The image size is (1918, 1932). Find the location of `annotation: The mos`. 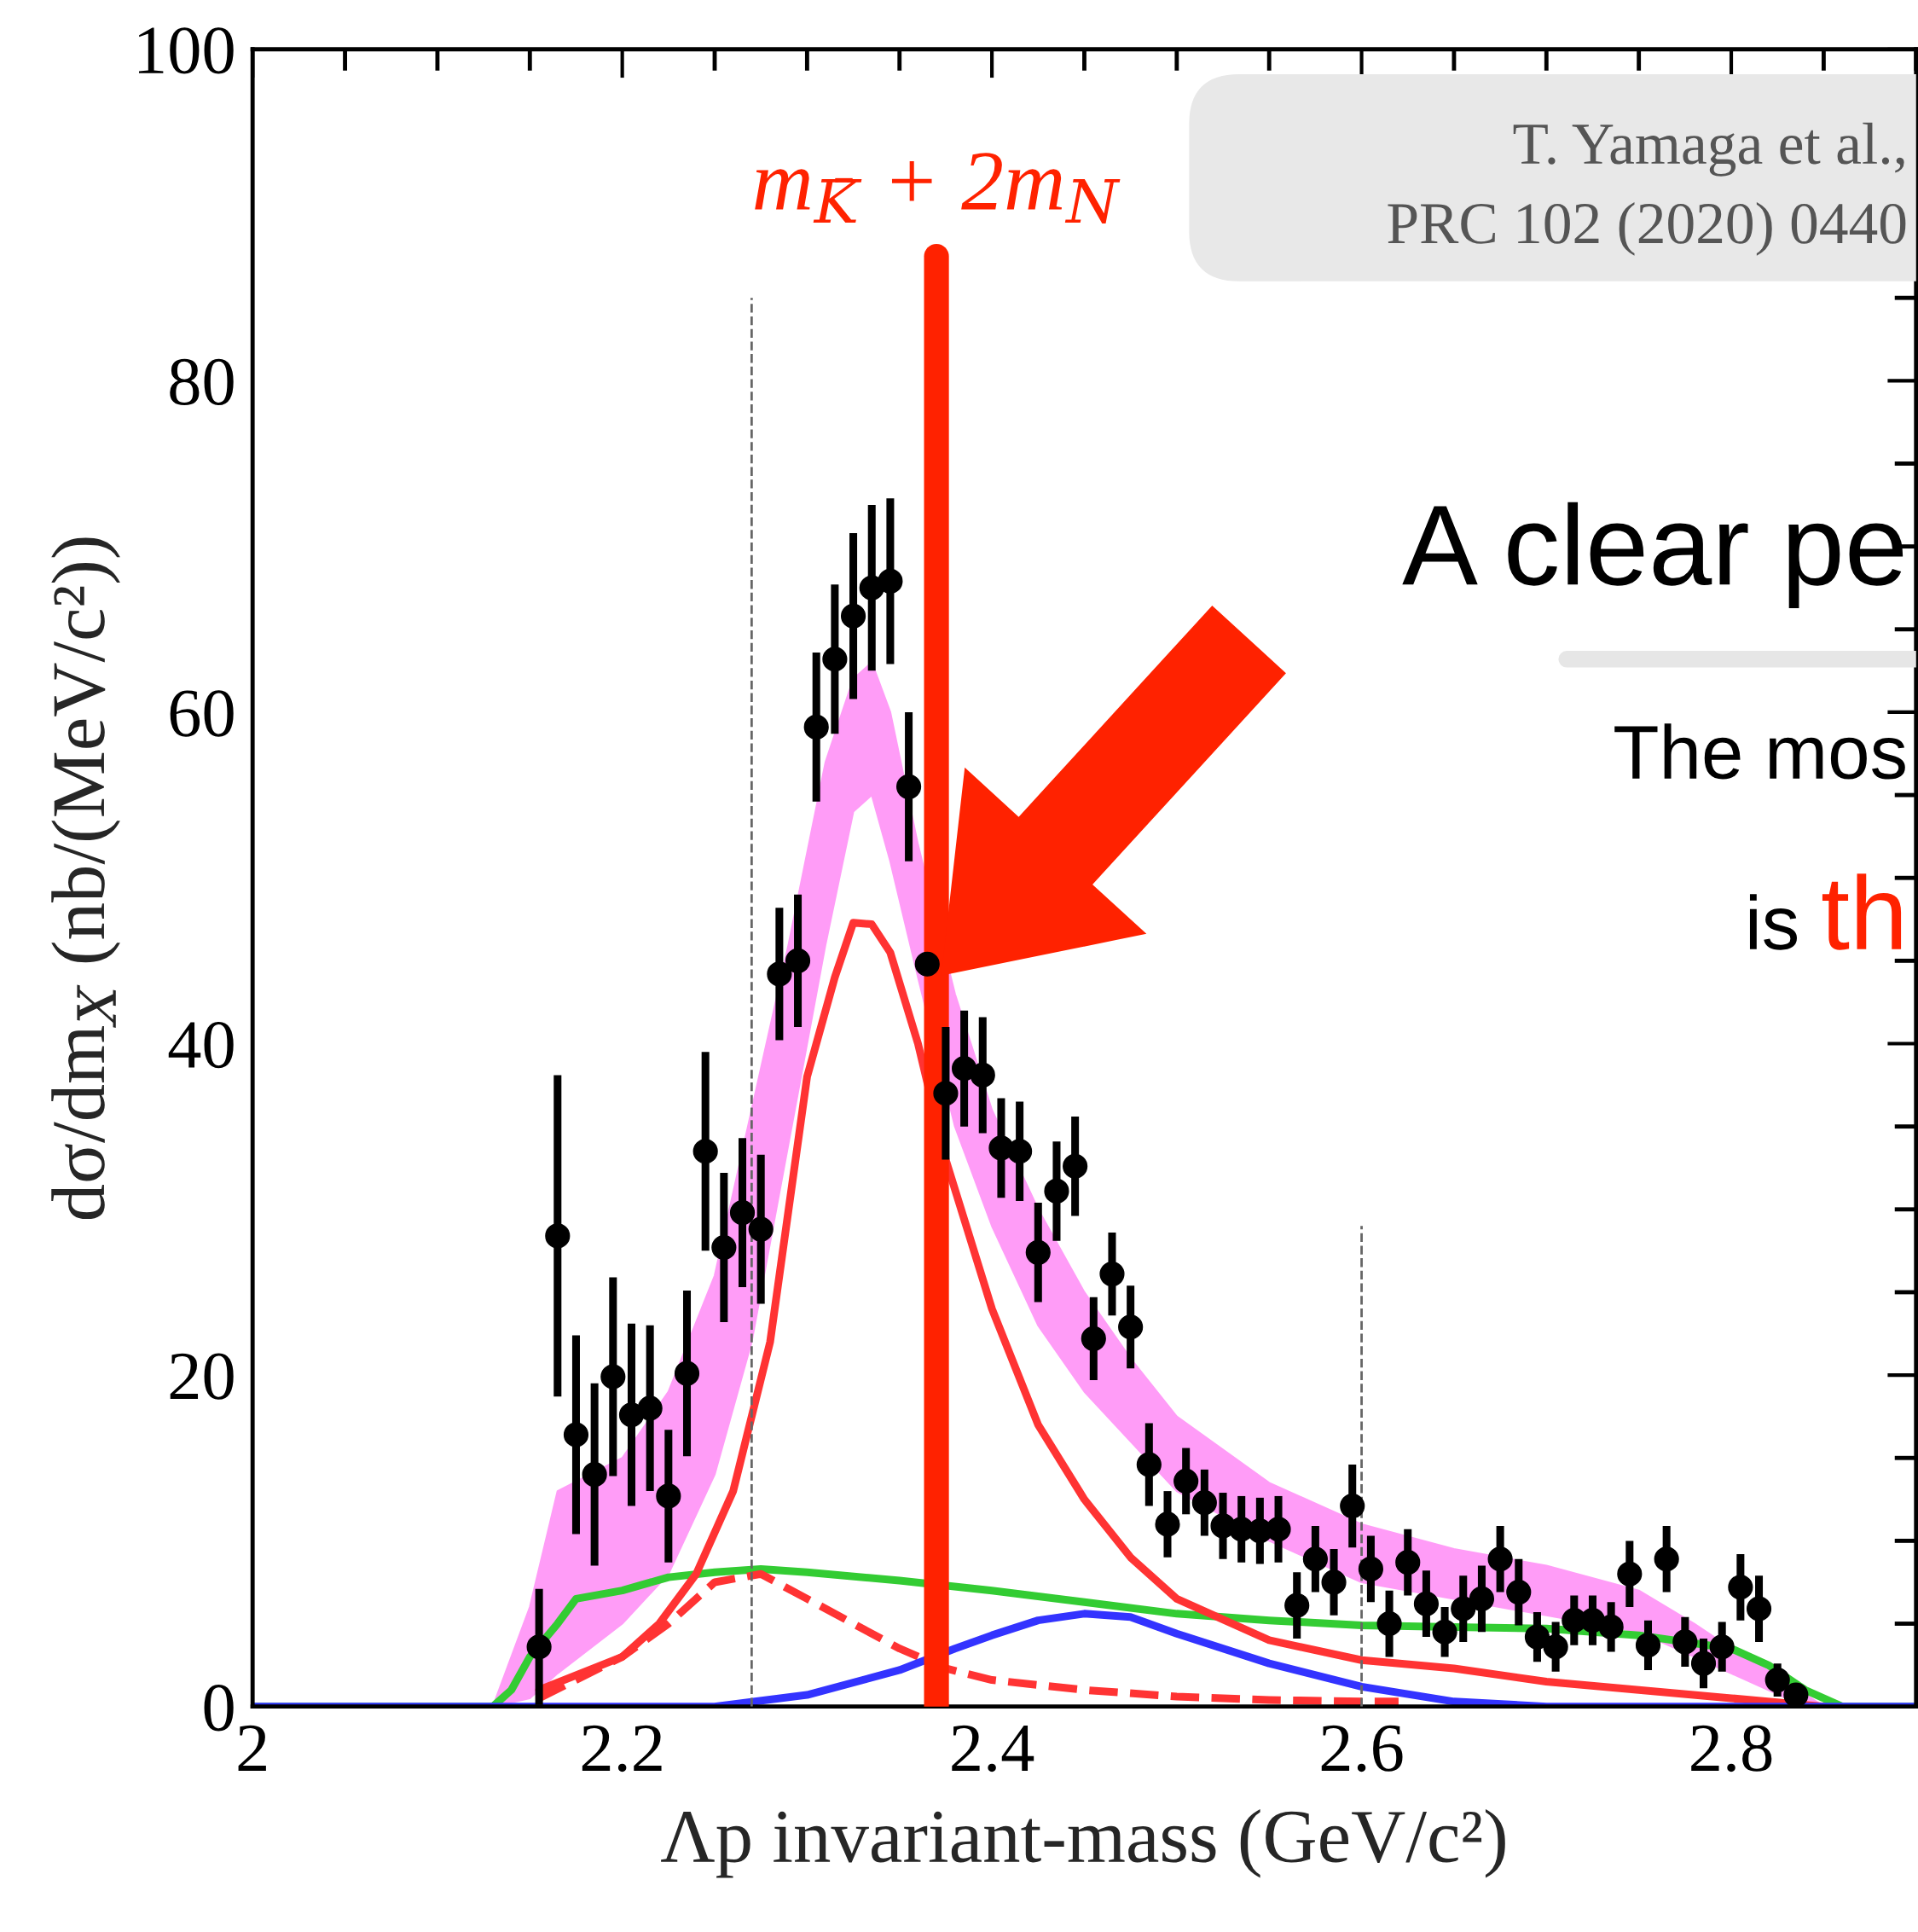

annotation: The mos is located at coordinates (1759, 751).